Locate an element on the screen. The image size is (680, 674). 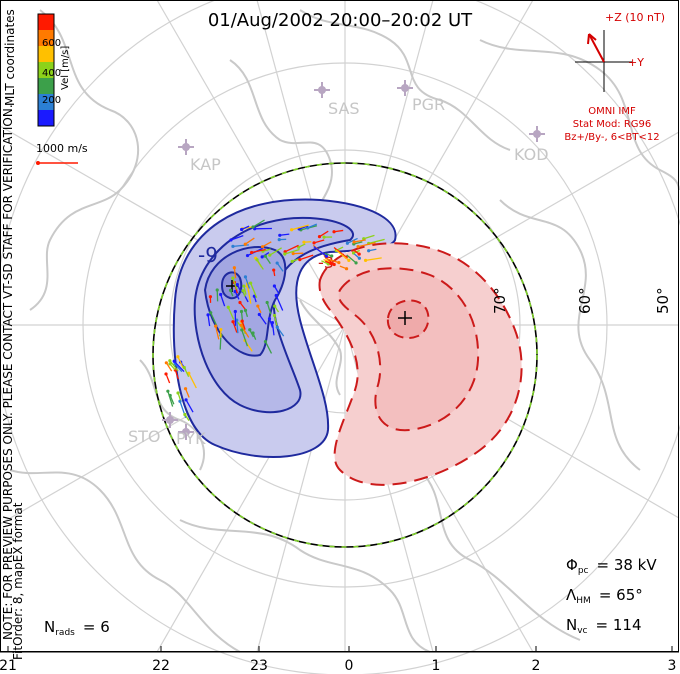
coastline-scandinavia is located at coordinates (172, 415).